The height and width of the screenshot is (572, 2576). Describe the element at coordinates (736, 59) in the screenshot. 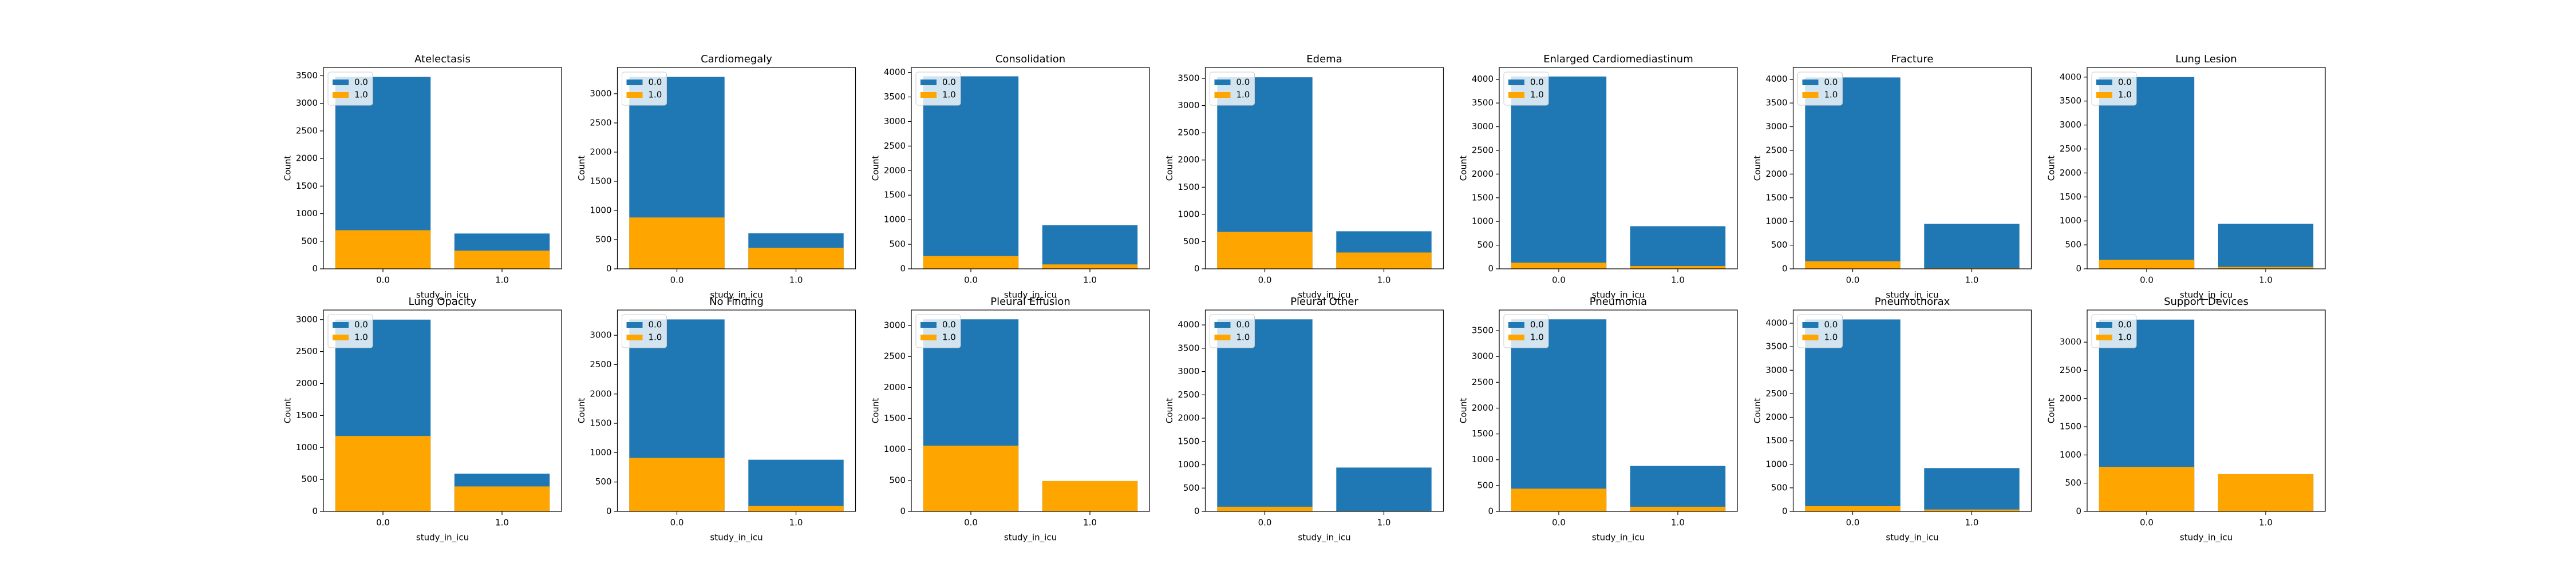

I see `subplot-title: Cardiomegaly` at that location.